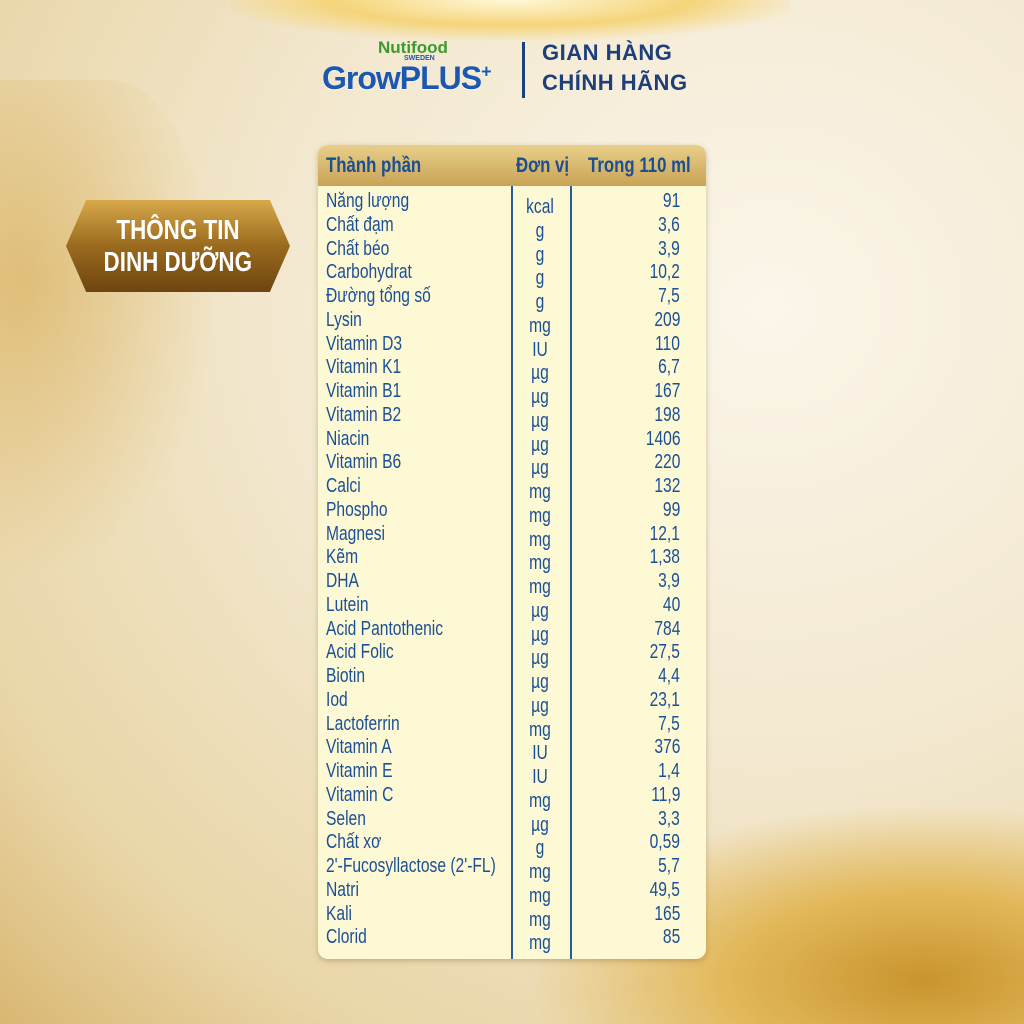  Describe the element at coordinates (348, 438) in the screenshot. I see `ingredient-name: Niacin` at that location.